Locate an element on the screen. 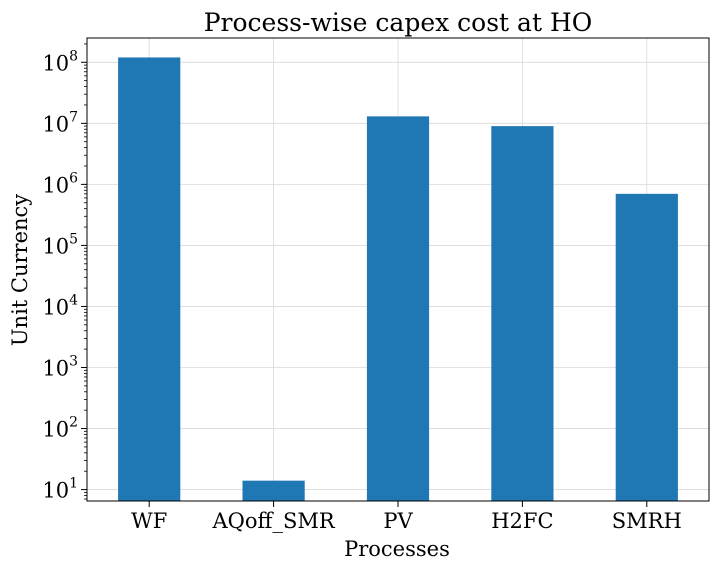 This screenshot has height=570, width=716. y-tick-label: 107 is located at coordinates (60, 122).